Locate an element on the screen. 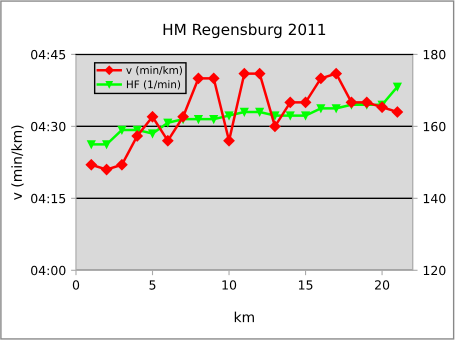  chart-title: HM Regensburg 2011 is located at coordinates (245, 30).